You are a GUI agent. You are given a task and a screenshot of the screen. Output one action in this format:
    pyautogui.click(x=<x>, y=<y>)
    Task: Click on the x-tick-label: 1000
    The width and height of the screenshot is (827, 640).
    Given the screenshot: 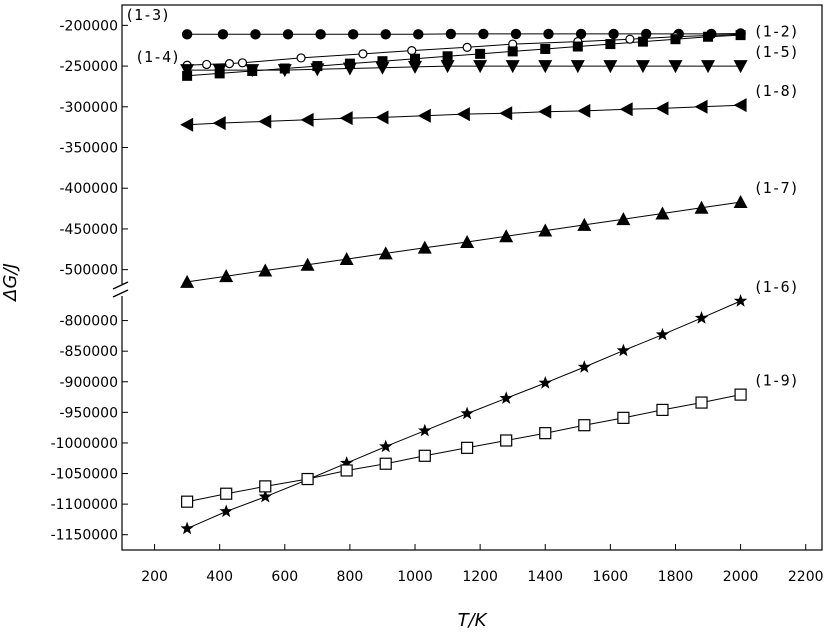 What is the action you would take?
    pyautogui.click(x=415, y=577)
    